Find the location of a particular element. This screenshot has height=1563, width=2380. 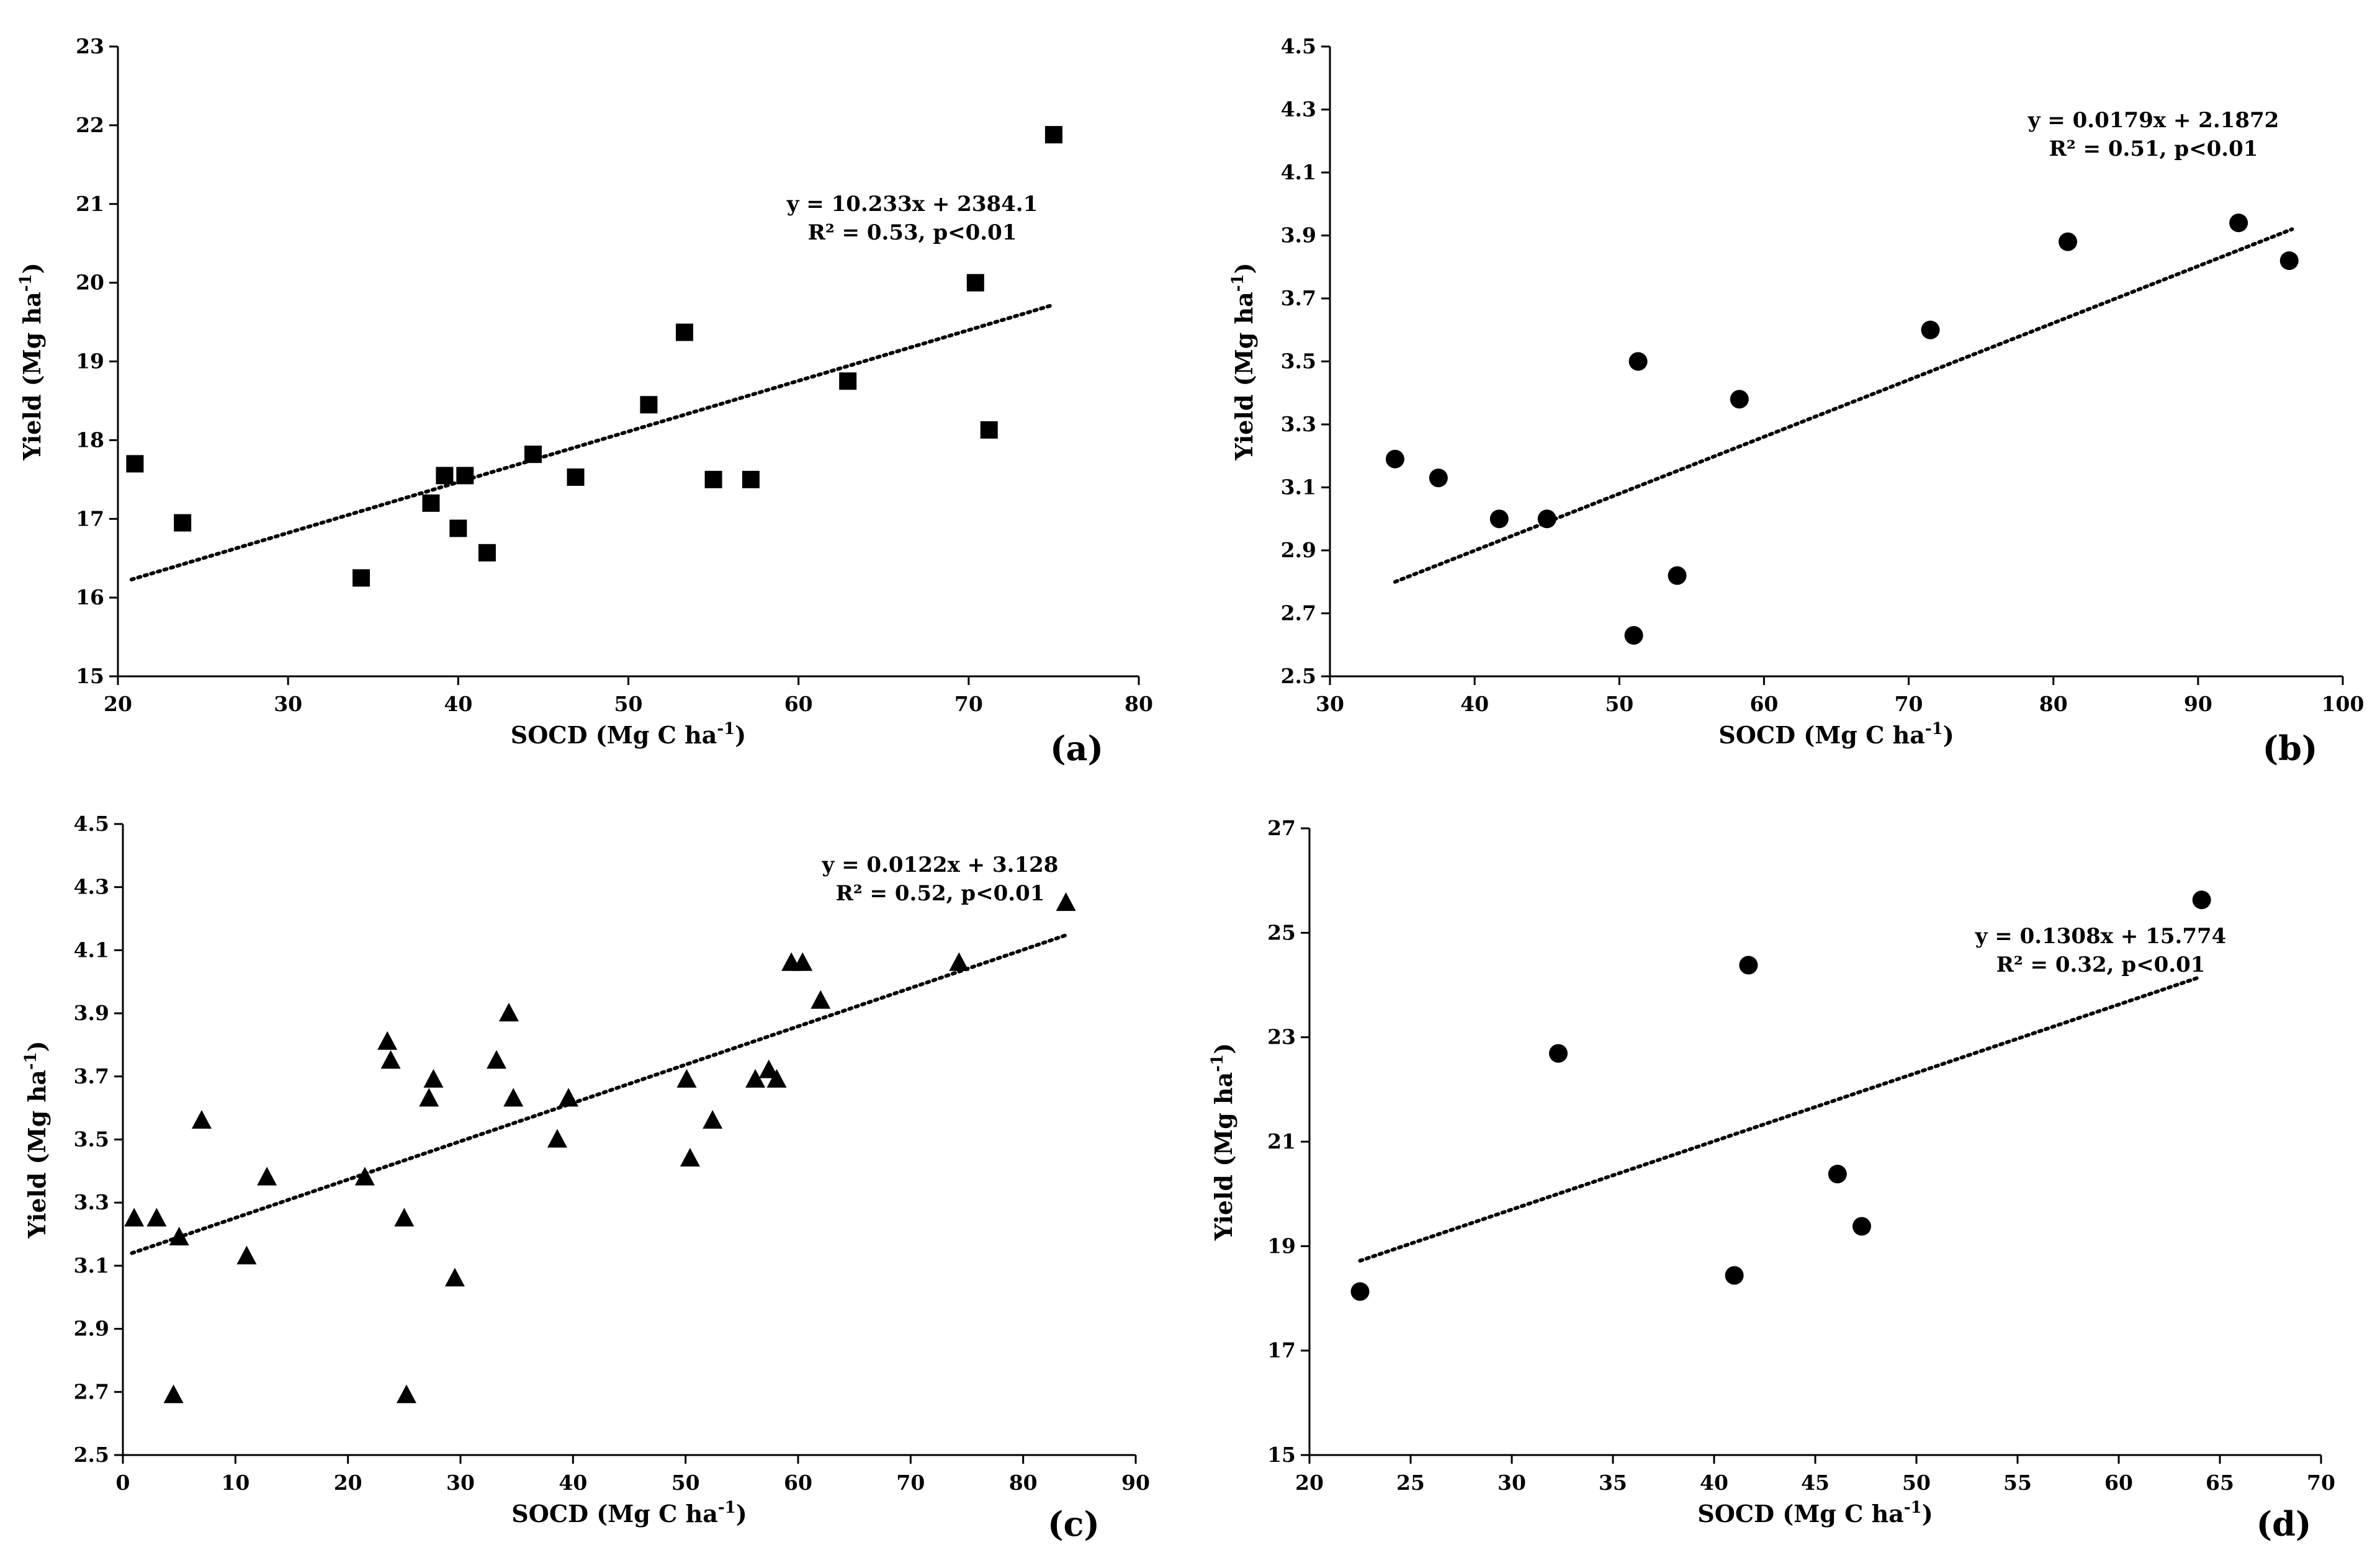

y-tick-label: 2.7 is located at coordinates (1299, 613).